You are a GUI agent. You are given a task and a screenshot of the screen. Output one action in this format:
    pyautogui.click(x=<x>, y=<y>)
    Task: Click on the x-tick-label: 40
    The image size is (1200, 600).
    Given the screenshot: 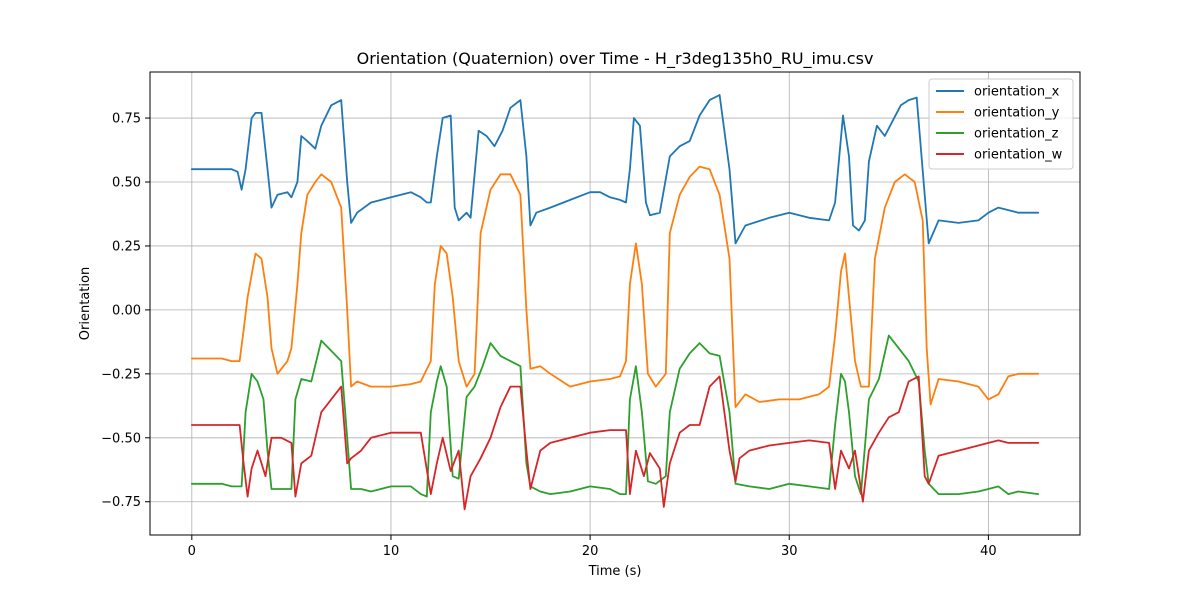 What is the action you would take?
    pyautogui.click(x=988, y=551)
    